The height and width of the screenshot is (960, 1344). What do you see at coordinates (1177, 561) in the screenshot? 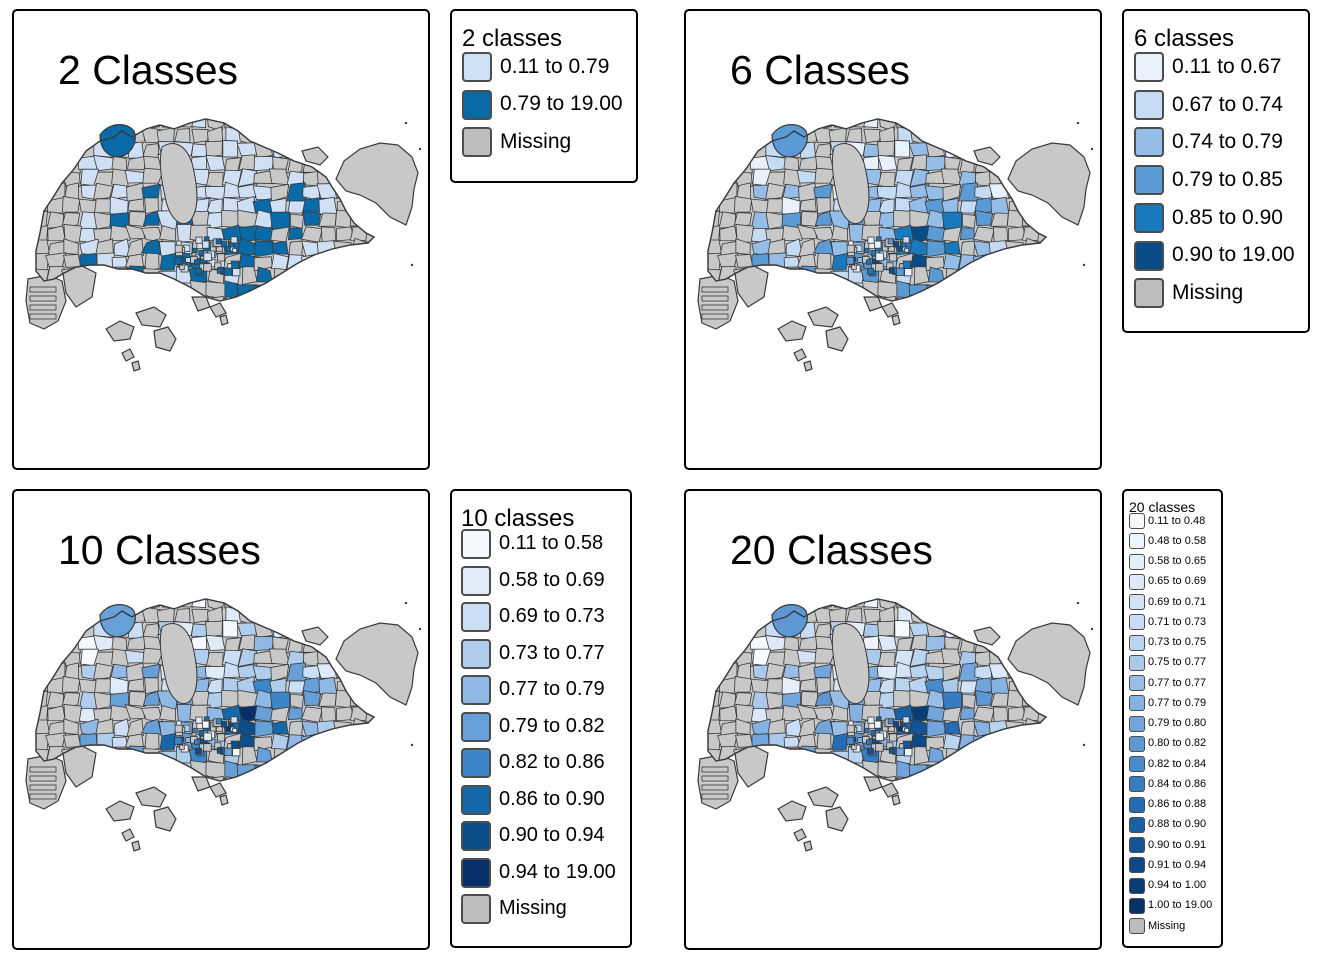
I see `legend-label: 0.58 to 0.65` at bounding box center [1177, 561].